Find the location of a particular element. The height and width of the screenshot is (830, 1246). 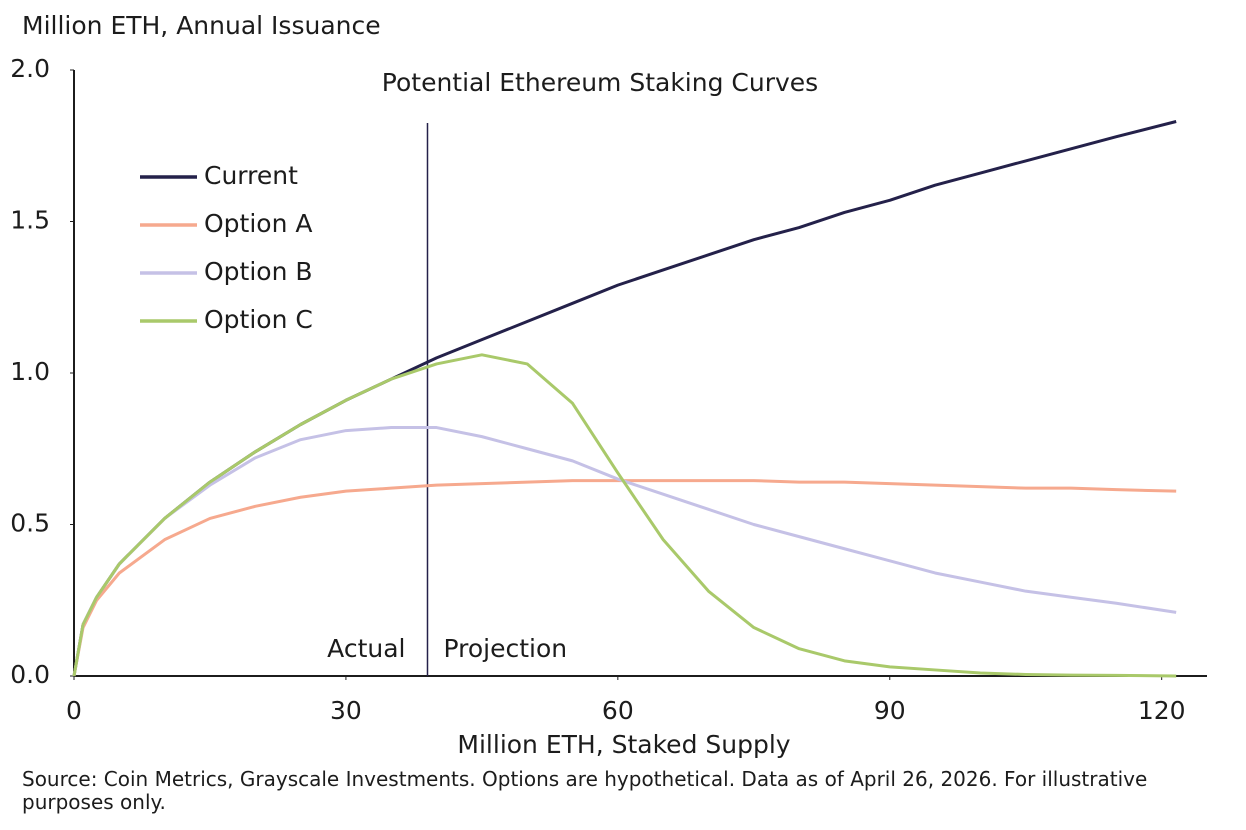

y-tick-label: 0.5 is located at coordinates (30, 523).